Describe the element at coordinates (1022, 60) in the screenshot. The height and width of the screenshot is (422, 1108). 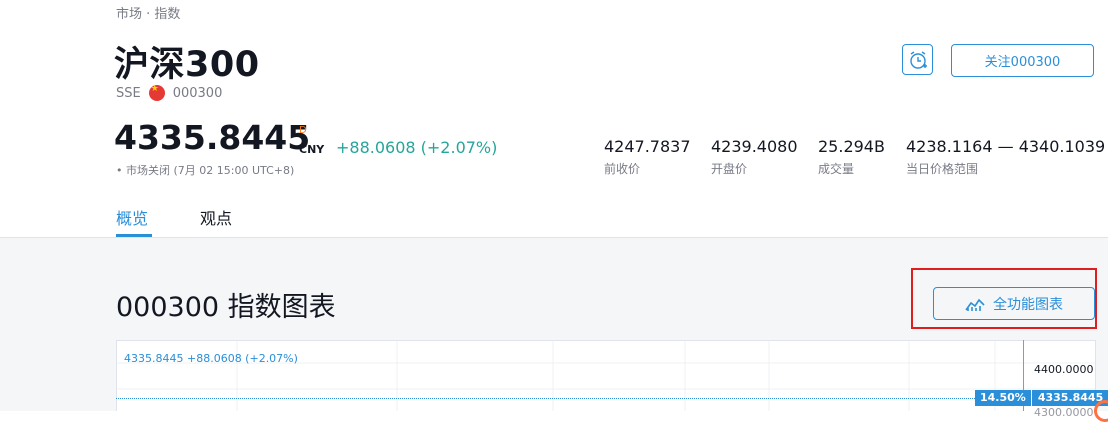
I see `follow-button: 关注000300` at that location.